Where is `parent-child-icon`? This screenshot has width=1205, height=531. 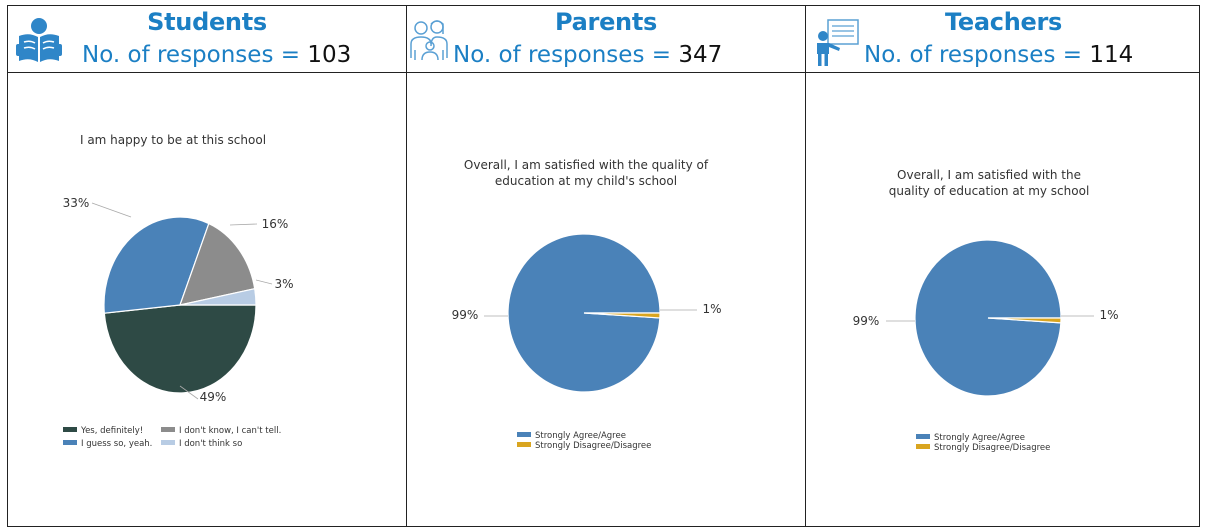 parent-child-icon is located at coordinates (429, 40).